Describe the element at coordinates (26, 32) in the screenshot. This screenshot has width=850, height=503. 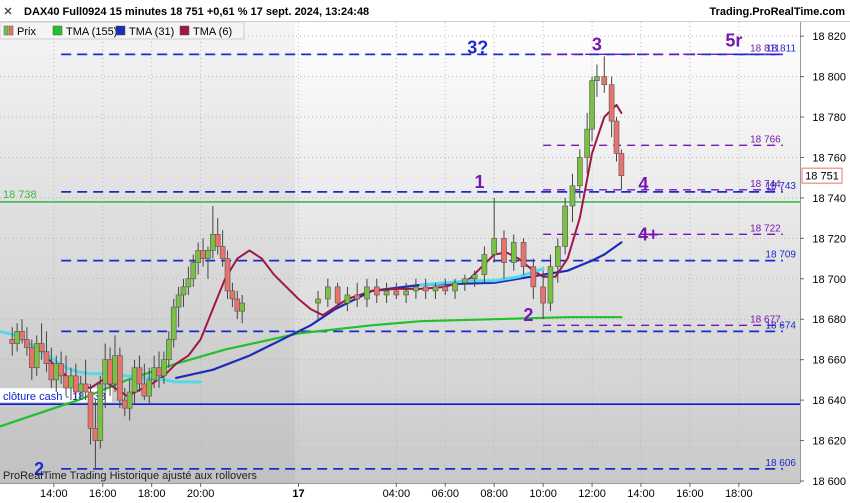
I see `legend-label: Prix` at that location.